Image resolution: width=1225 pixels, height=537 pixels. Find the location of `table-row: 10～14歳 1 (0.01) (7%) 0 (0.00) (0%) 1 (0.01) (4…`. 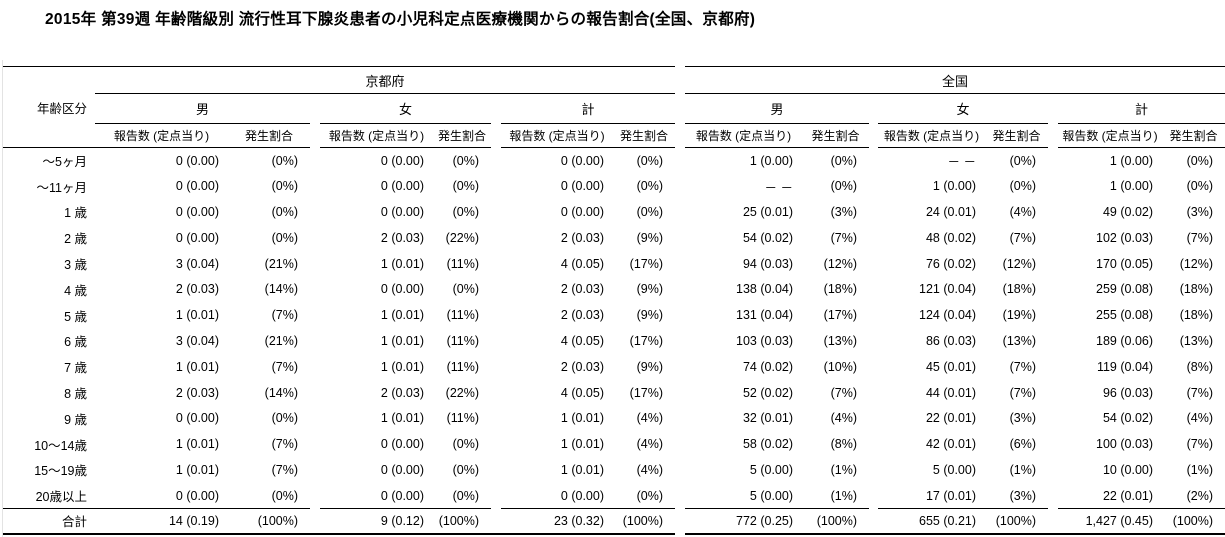

table-row: 10～14歳 1 (0.01) (7%) 0 (0.00) (0%) 1 (0.01) (4… is located at coordinates (614, 444).